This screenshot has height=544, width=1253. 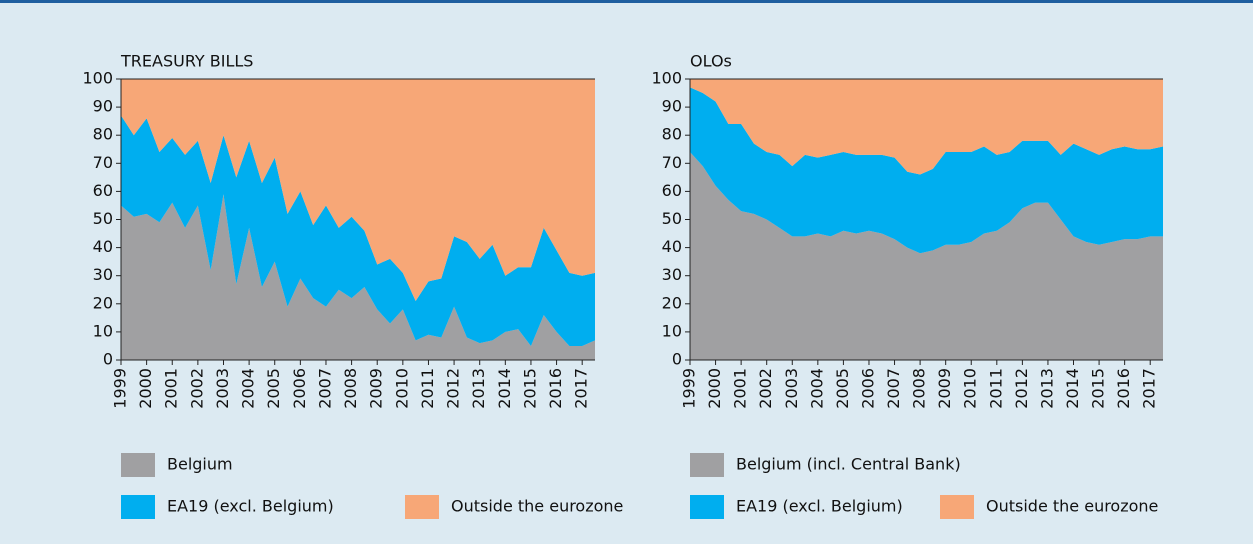 I want to click on legend-label: Belgium (incl. Central Bank), so click(x=848, y=464).